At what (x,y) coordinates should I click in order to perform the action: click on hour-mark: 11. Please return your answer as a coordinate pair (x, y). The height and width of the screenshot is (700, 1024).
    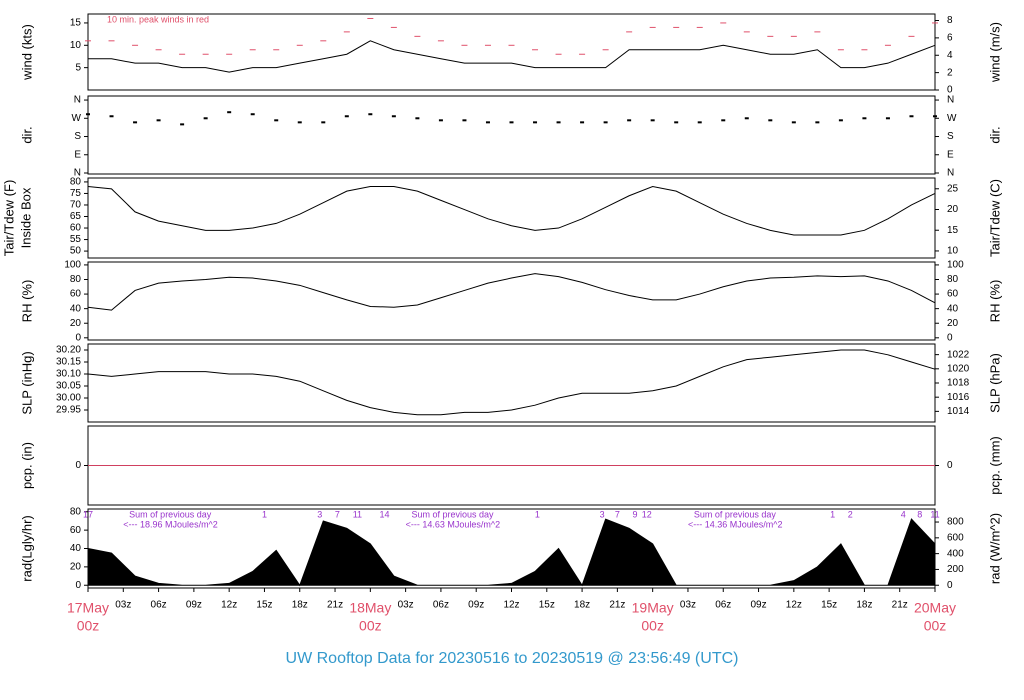
    Looking at the image, I should click on (934, 514).